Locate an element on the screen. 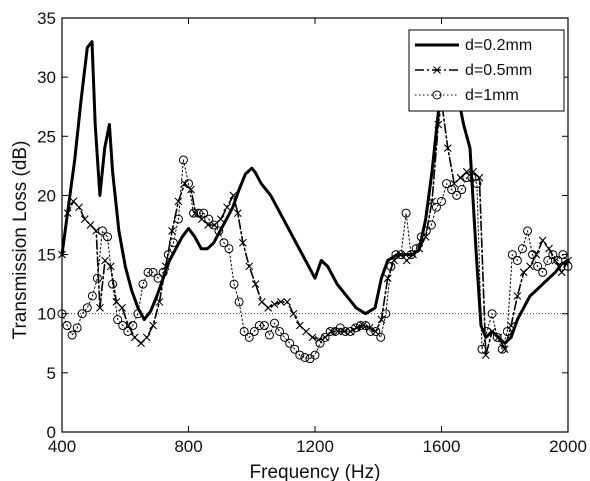 This screenshot has height=481, width=590. legend-label-2: d=1mm is located at coordinates (492, 95).